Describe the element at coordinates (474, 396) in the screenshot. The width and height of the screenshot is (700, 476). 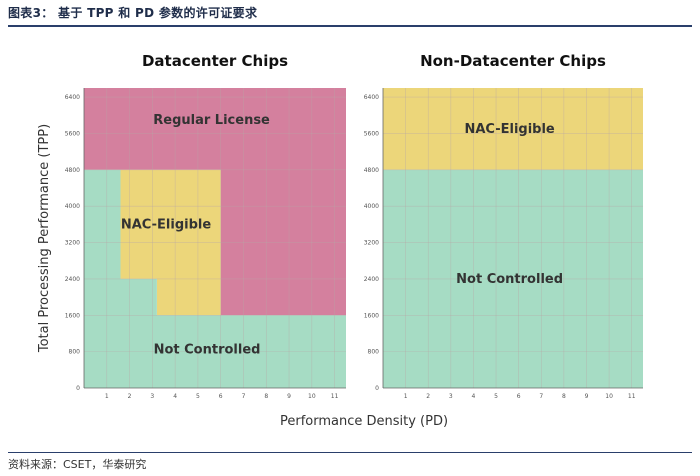
I see `ndc-x-tick-label: 4` at that location.